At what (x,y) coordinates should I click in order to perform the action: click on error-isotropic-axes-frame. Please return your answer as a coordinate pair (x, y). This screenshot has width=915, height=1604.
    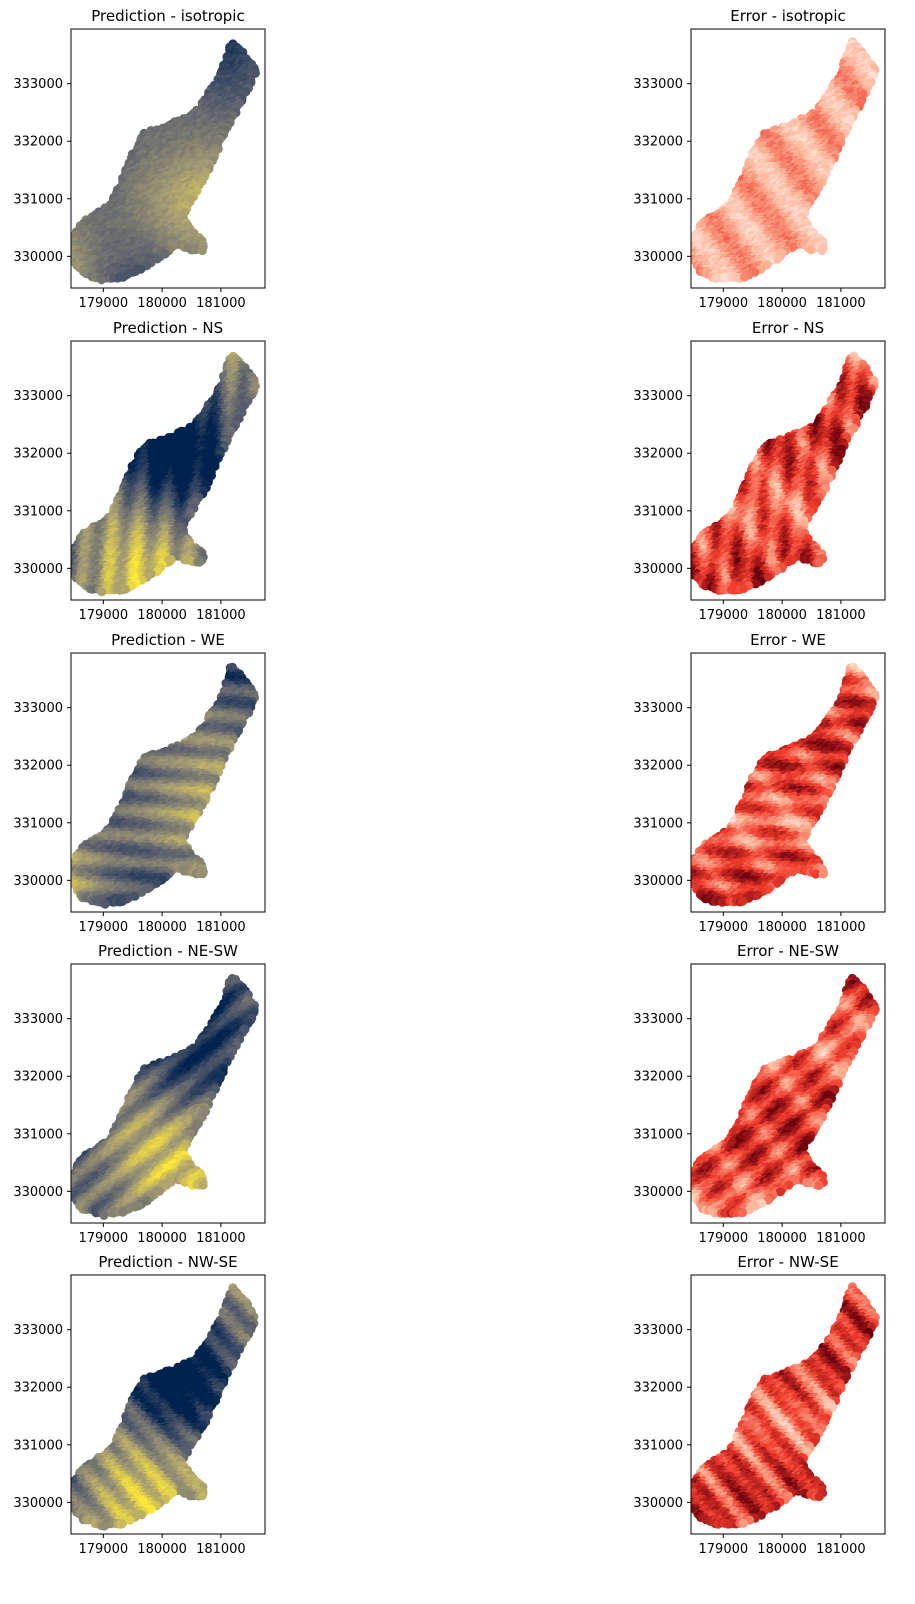
    Looking at the image, I should click on (788, 158).